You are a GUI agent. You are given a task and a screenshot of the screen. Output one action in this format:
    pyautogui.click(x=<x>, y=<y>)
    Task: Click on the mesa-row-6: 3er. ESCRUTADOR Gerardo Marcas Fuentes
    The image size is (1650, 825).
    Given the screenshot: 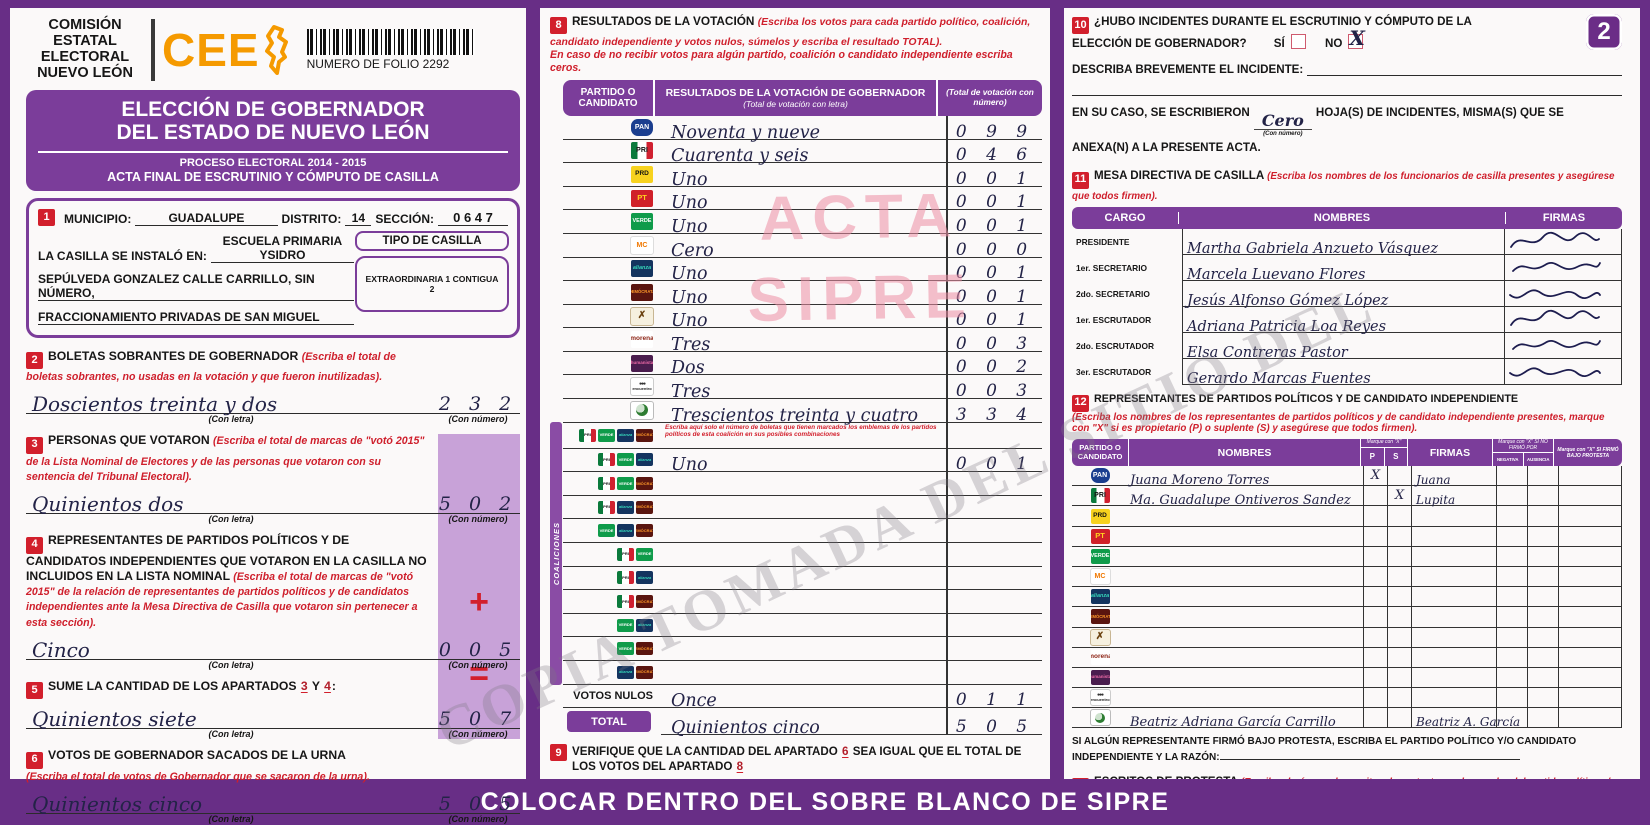 What is the action you would take?
    pyautogui.click(x=1347, y=373)
    